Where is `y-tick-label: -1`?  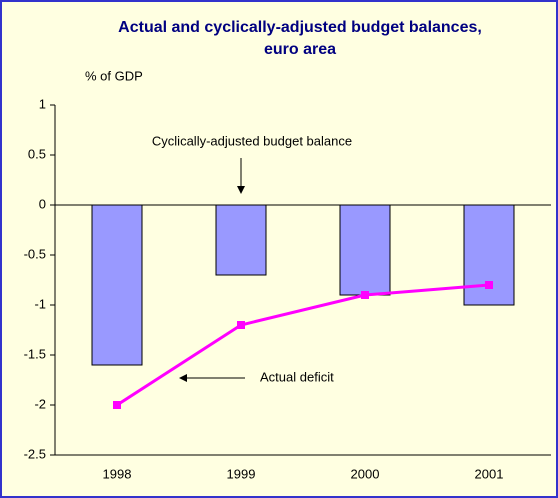 y-tick-label: -1 is located at coordinates (40, 303).